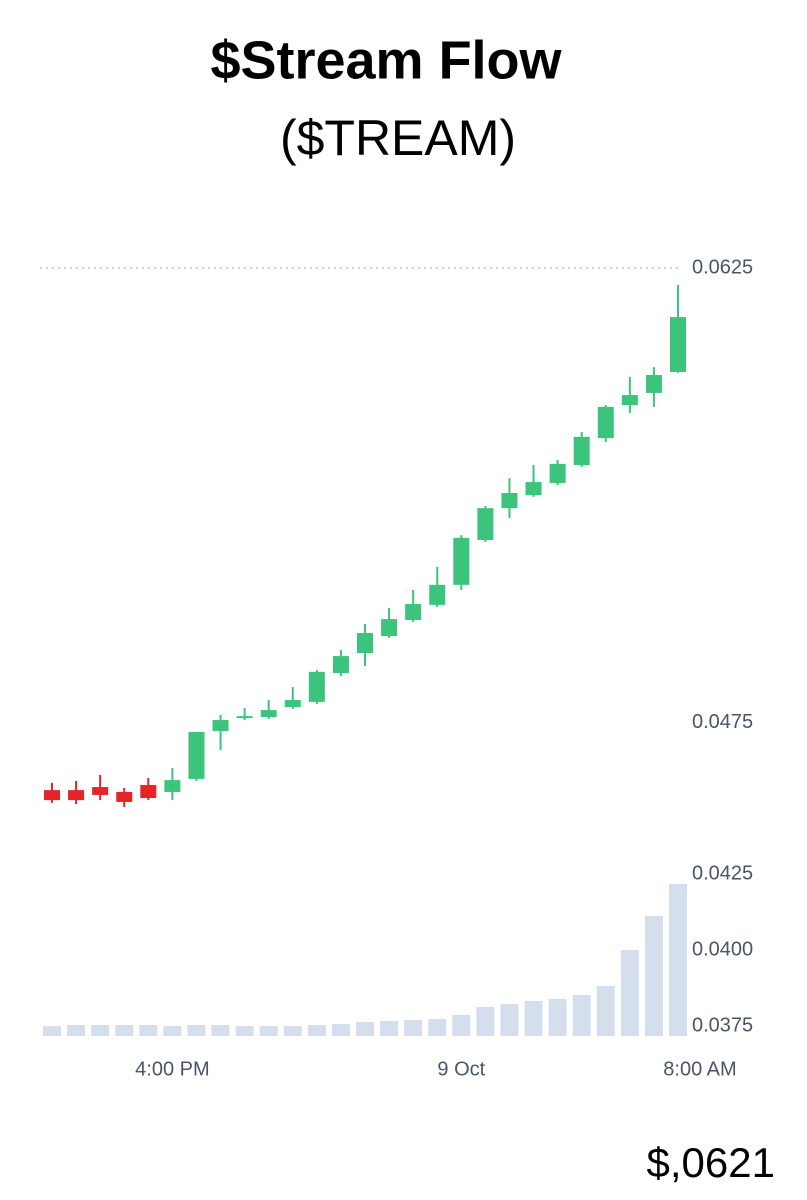  Describe the element at coordinates (461, 1069) in the screenshot. I see `x-tick-label: 9 Oct` at that location.